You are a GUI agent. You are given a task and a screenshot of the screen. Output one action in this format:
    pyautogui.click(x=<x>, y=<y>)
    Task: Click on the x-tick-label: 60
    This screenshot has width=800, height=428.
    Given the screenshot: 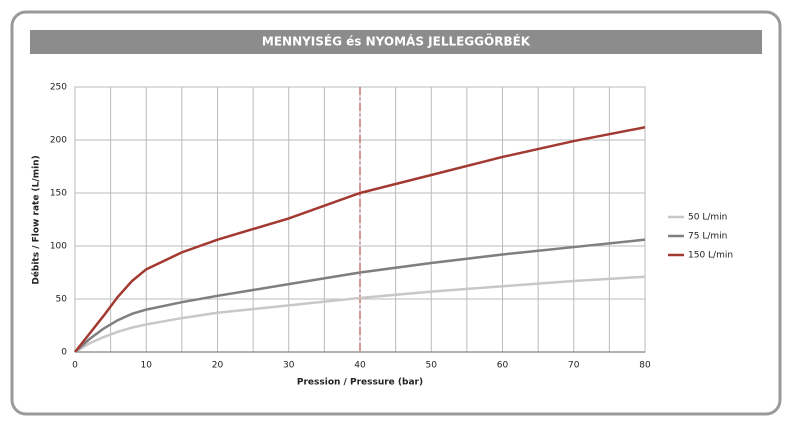 What is the action you would take?
    pyautogui.click(x=503, y=366)
    